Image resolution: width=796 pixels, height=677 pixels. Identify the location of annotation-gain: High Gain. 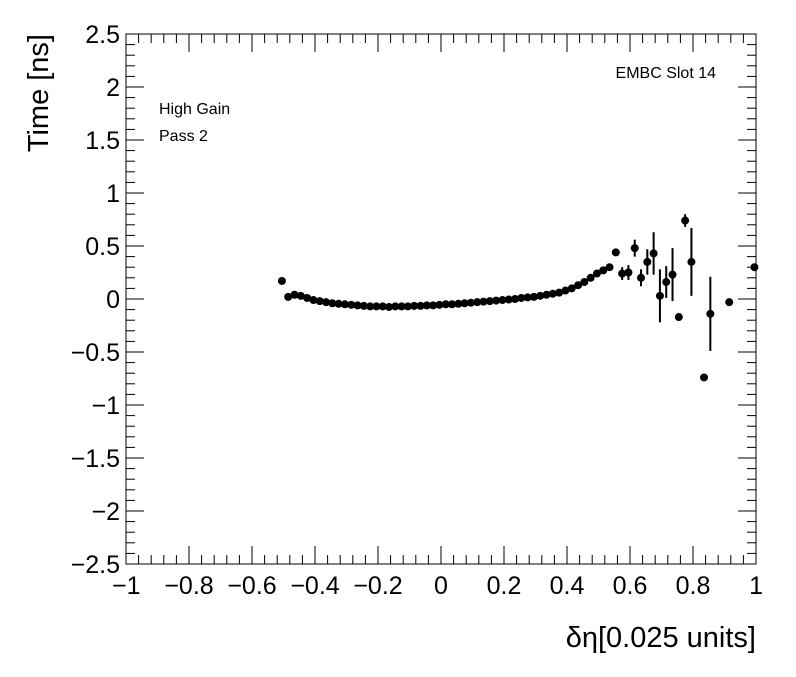
(194, 109).